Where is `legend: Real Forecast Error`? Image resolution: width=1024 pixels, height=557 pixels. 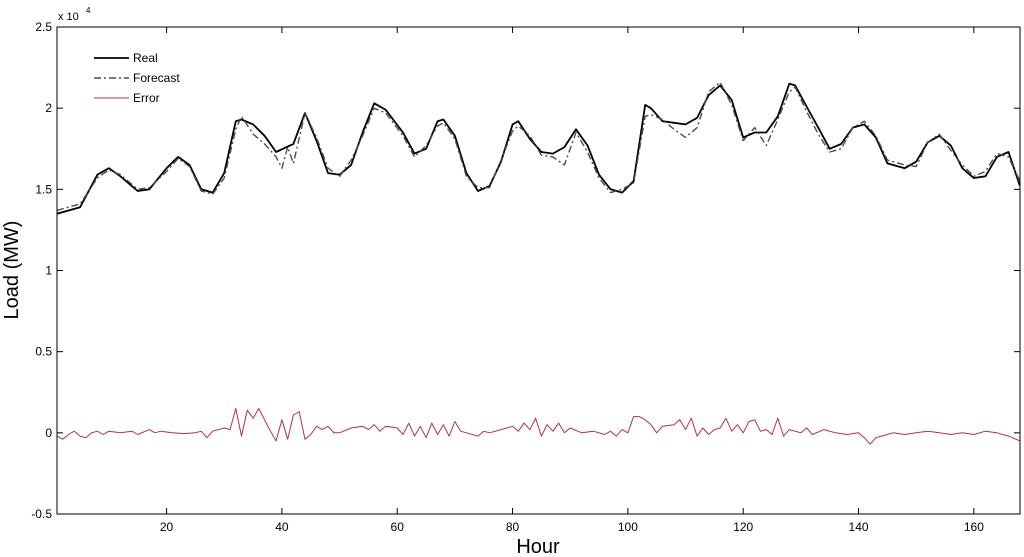 legend: Real Forecast Error is located at coordinates (137, 78).